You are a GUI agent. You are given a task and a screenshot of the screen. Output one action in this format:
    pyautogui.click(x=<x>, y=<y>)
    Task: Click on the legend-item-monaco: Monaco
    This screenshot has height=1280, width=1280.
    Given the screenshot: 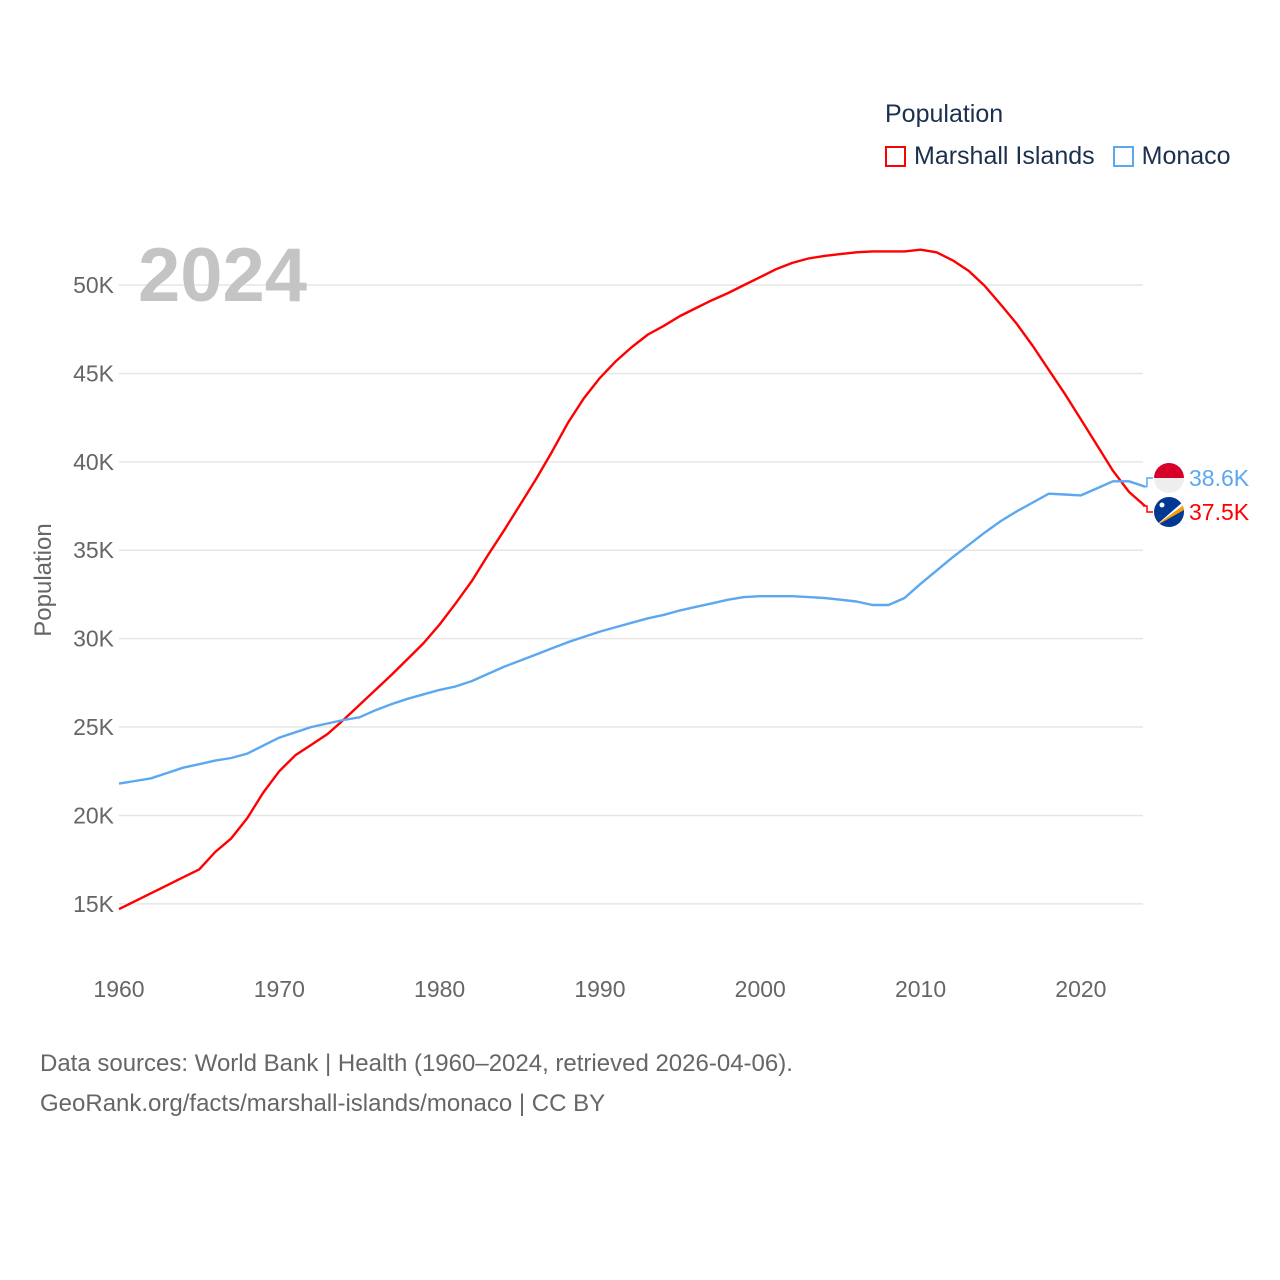 What is the action you would take?
    pyautogui.click(x=1171, y=156)
    